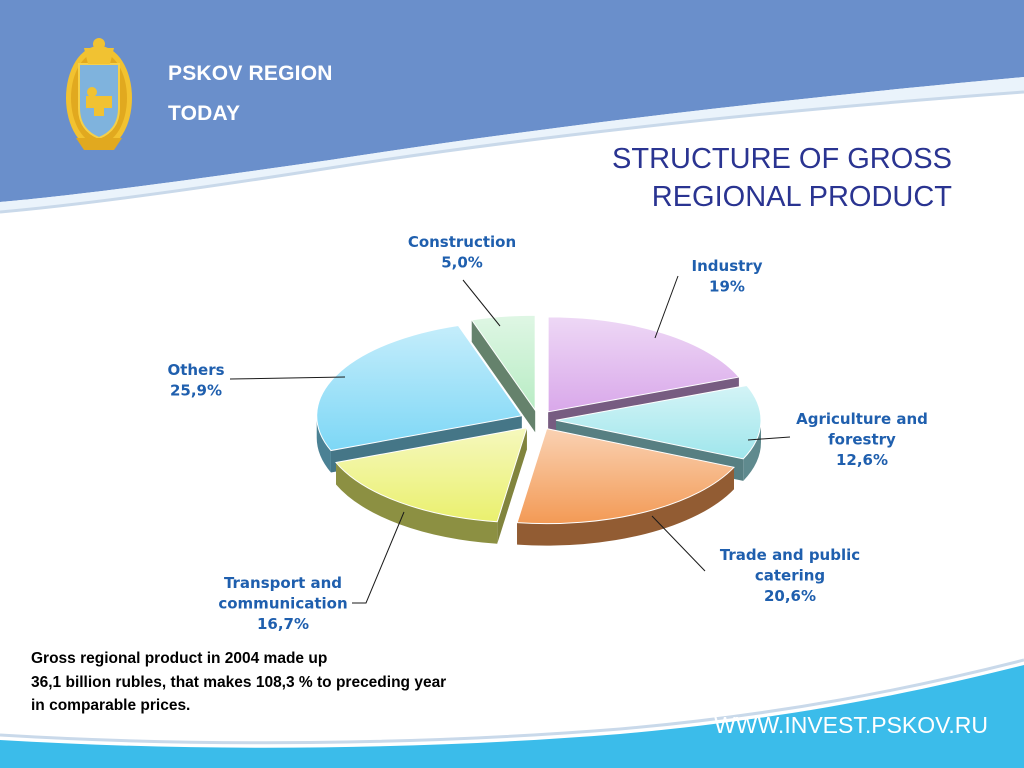  Describe the element at coordinates (283, 624) in the screenshot. I see `slice-label-transport-and-communication: 16,7%` at that location.